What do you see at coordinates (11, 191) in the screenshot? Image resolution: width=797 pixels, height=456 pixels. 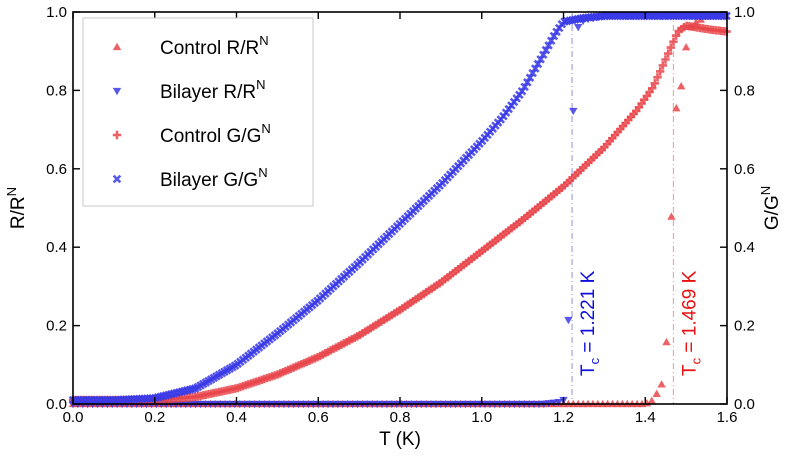 I see `y-axis-label-left-sup: N` at bounding box center [11, 191].